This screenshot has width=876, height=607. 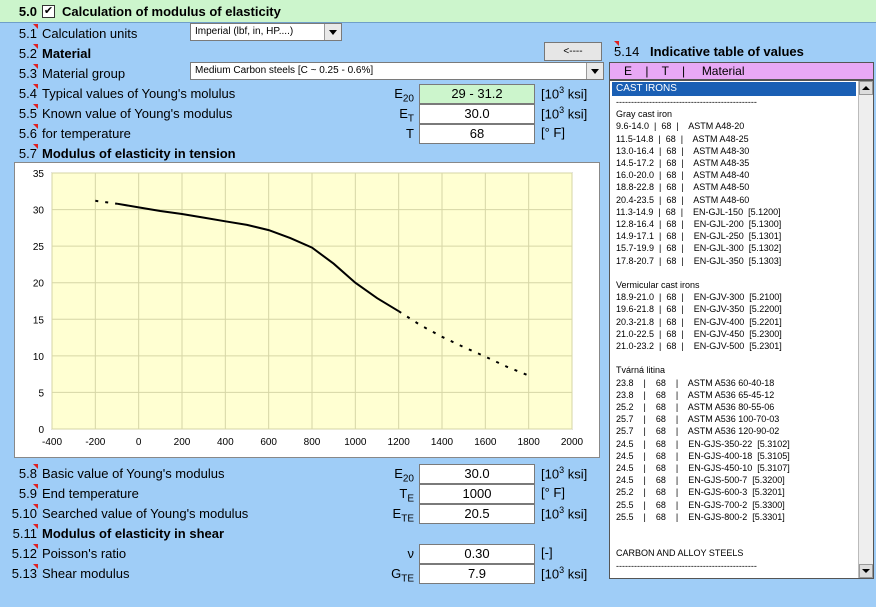 What do you see at coordinates (477, 114) in the screenshot?
I see `row-value-field: 30.0` at bounding box center [477, 114].